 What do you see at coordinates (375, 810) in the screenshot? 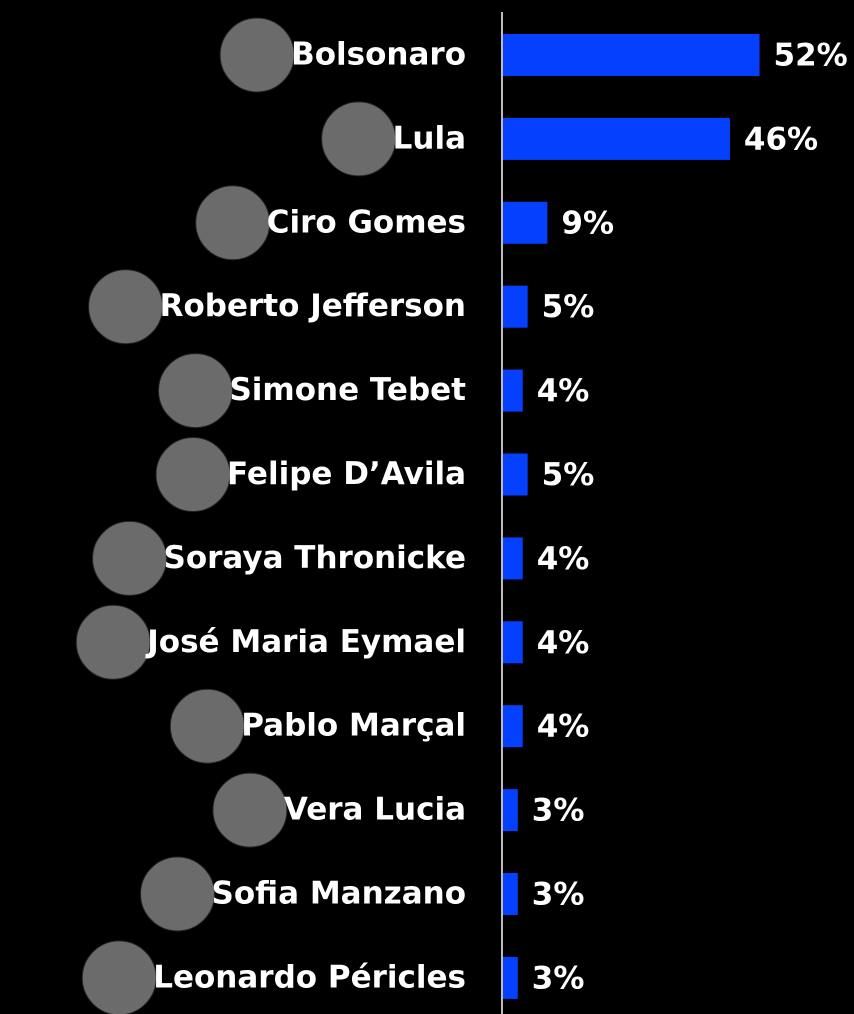
I see `category-label: Vera Lucia` at bounding box center [375, 810].